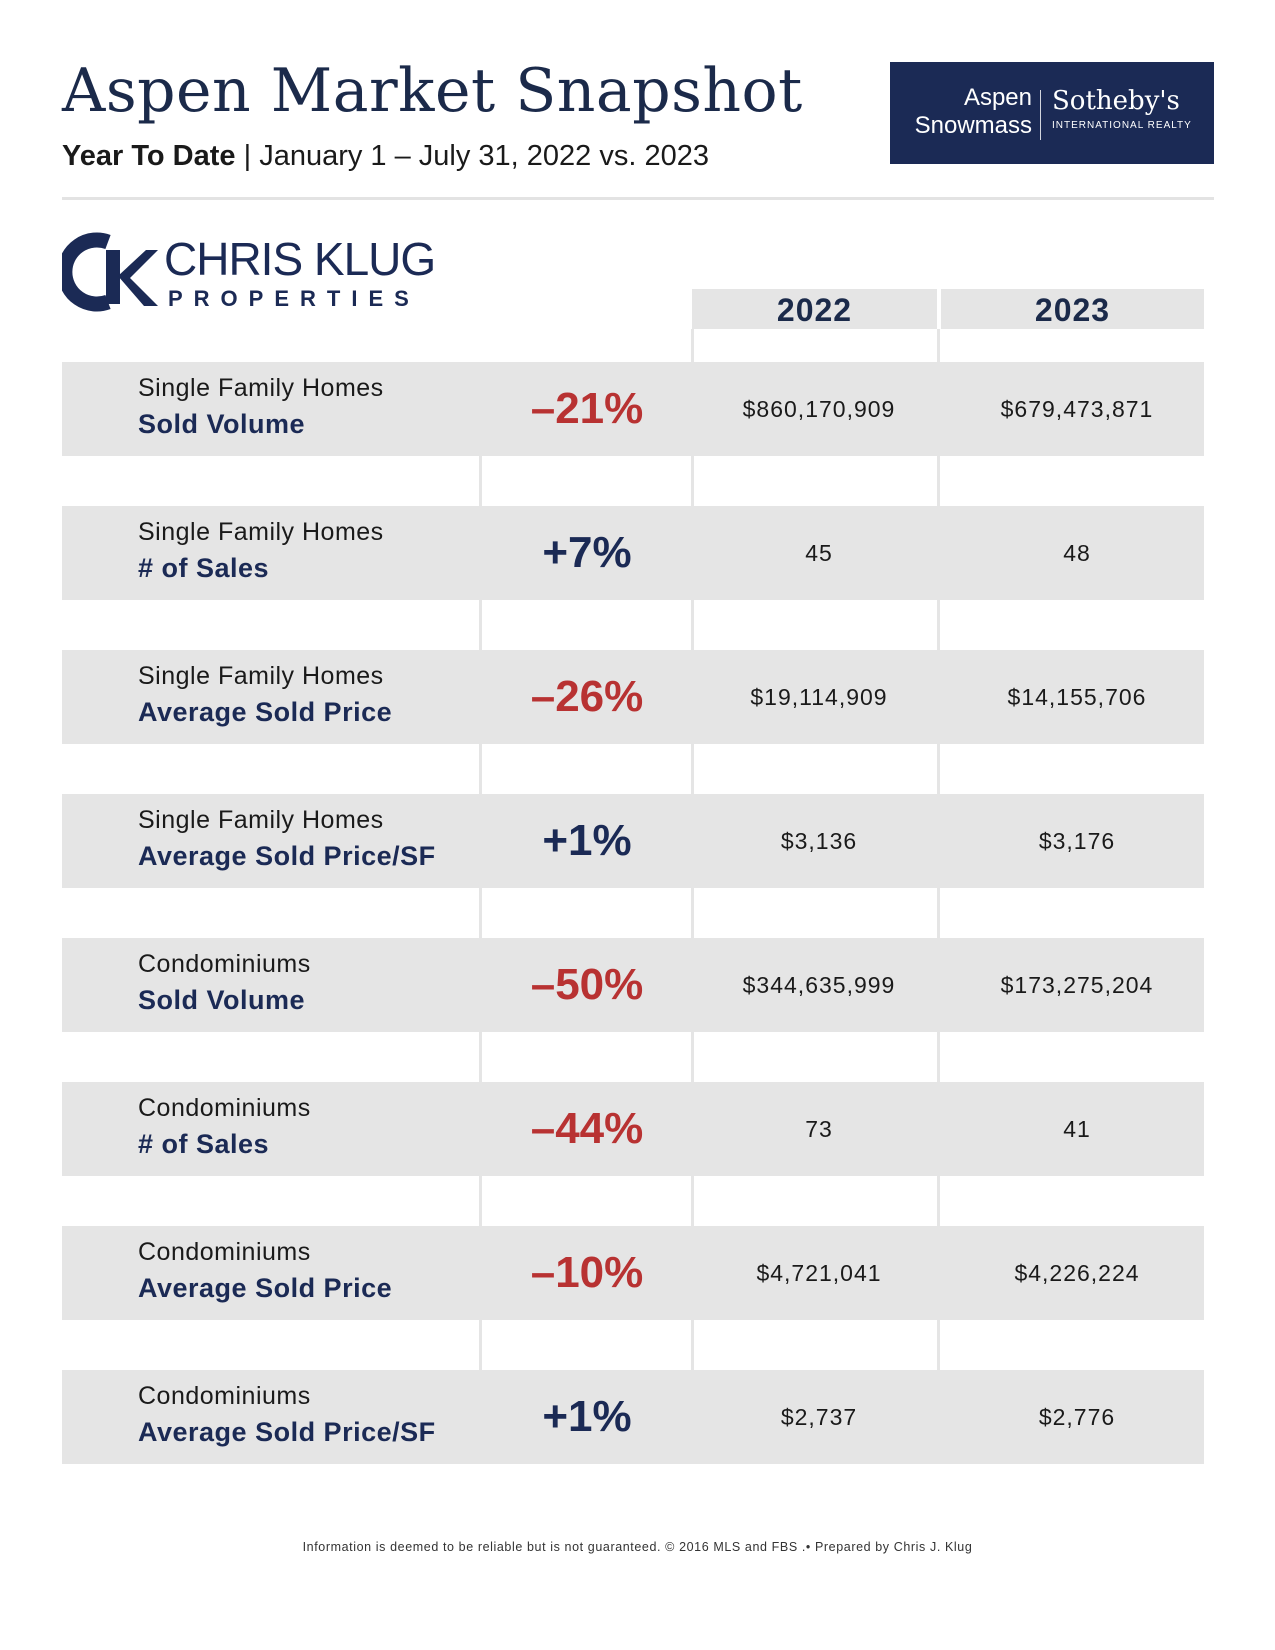 This screenshot has width=1275, height=1650. I want to click on row-value-2023: $3,176, so click(1077, 841).